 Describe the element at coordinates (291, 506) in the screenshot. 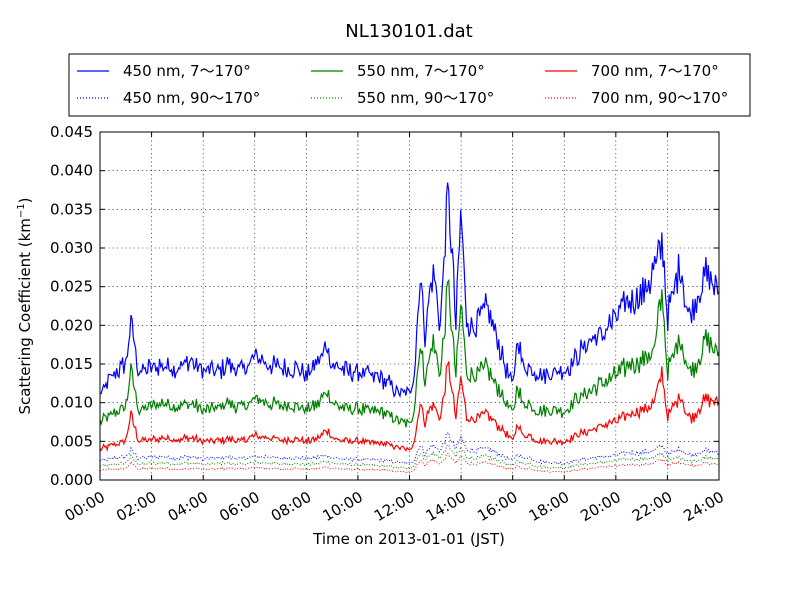

I see `x-tick-label: 08:00` at that location.